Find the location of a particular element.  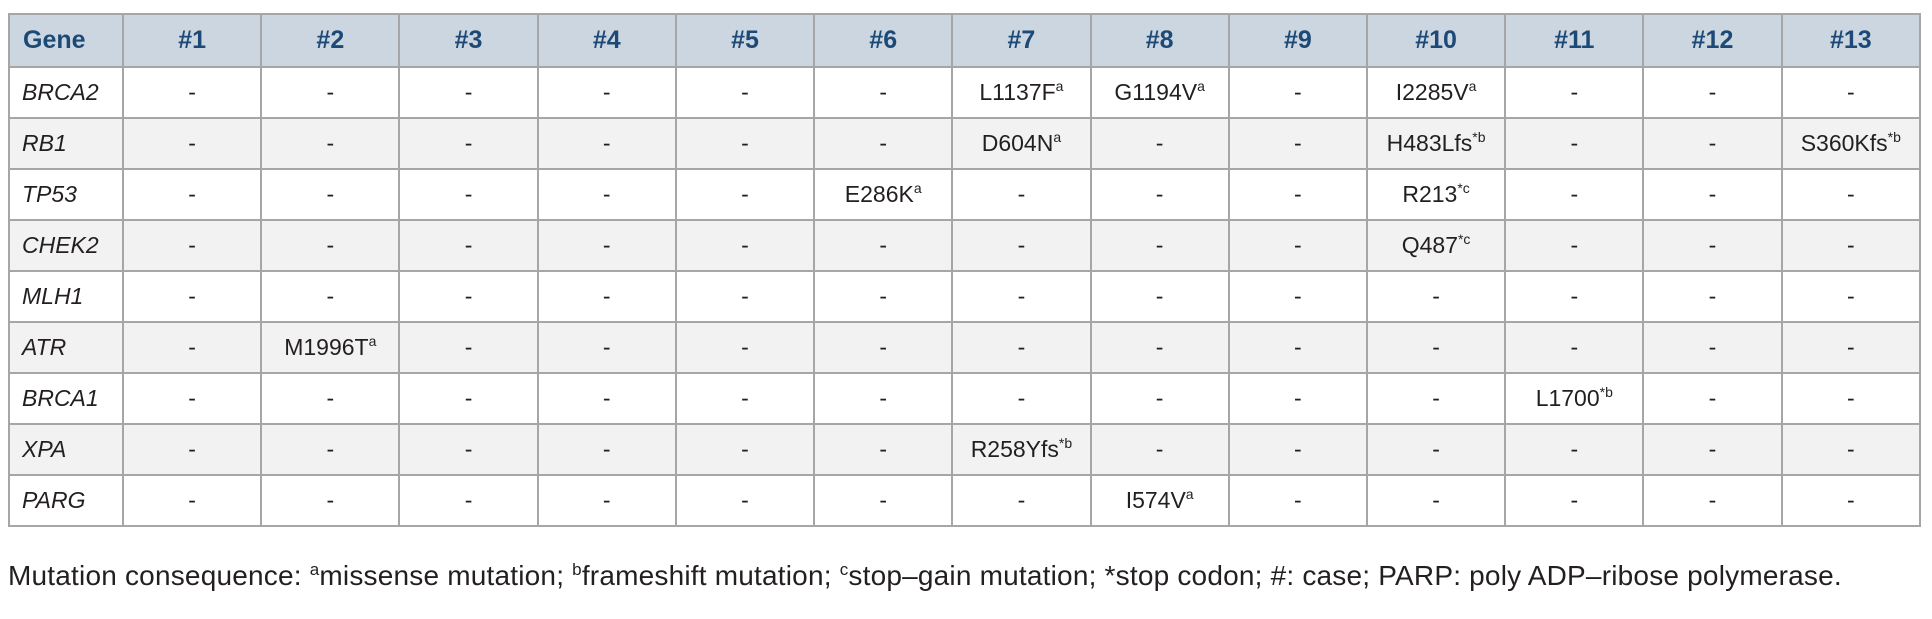

table-row: CHEK2- - - - - - - - - Q487*c - - - is located at coordinates (965, 245).